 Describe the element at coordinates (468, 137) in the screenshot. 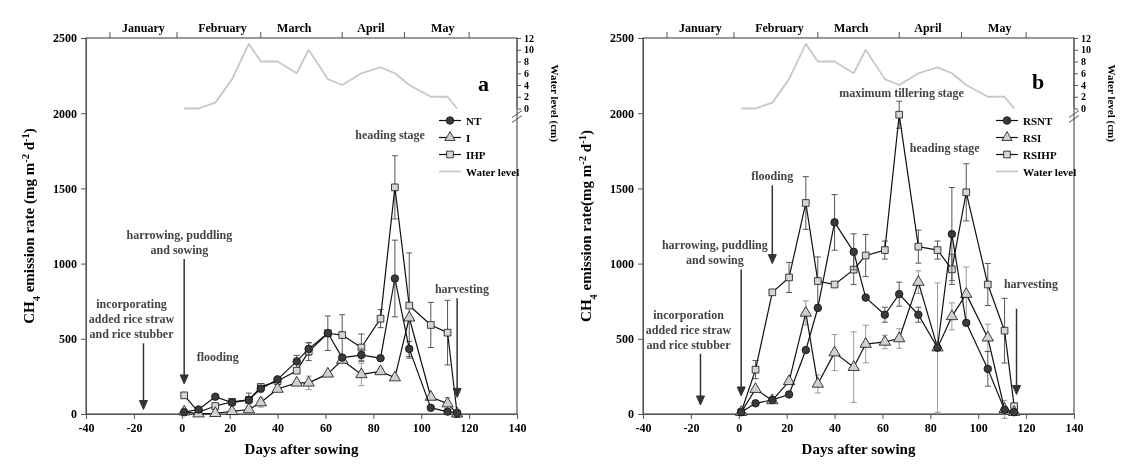

I see `legend-label: I` at that location.